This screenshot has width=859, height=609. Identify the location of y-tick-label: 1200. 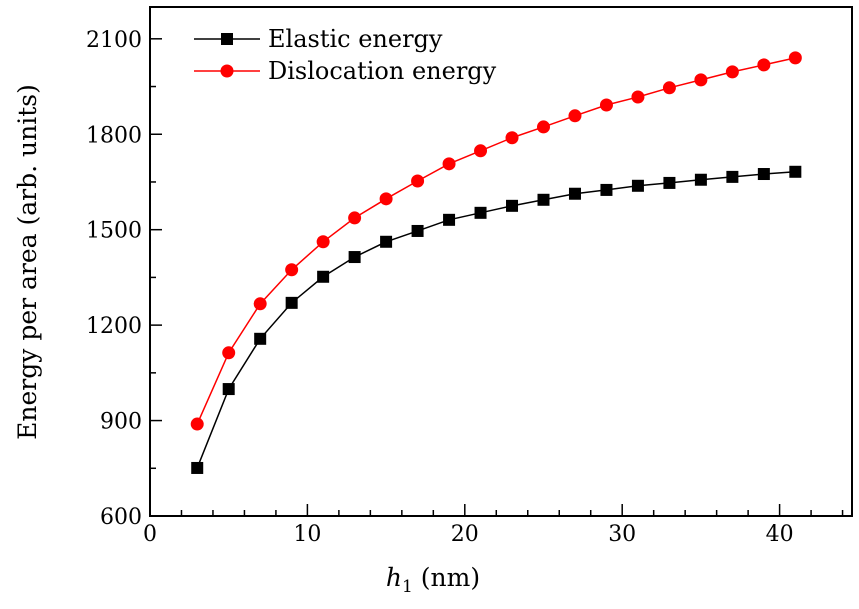
(114, 326).